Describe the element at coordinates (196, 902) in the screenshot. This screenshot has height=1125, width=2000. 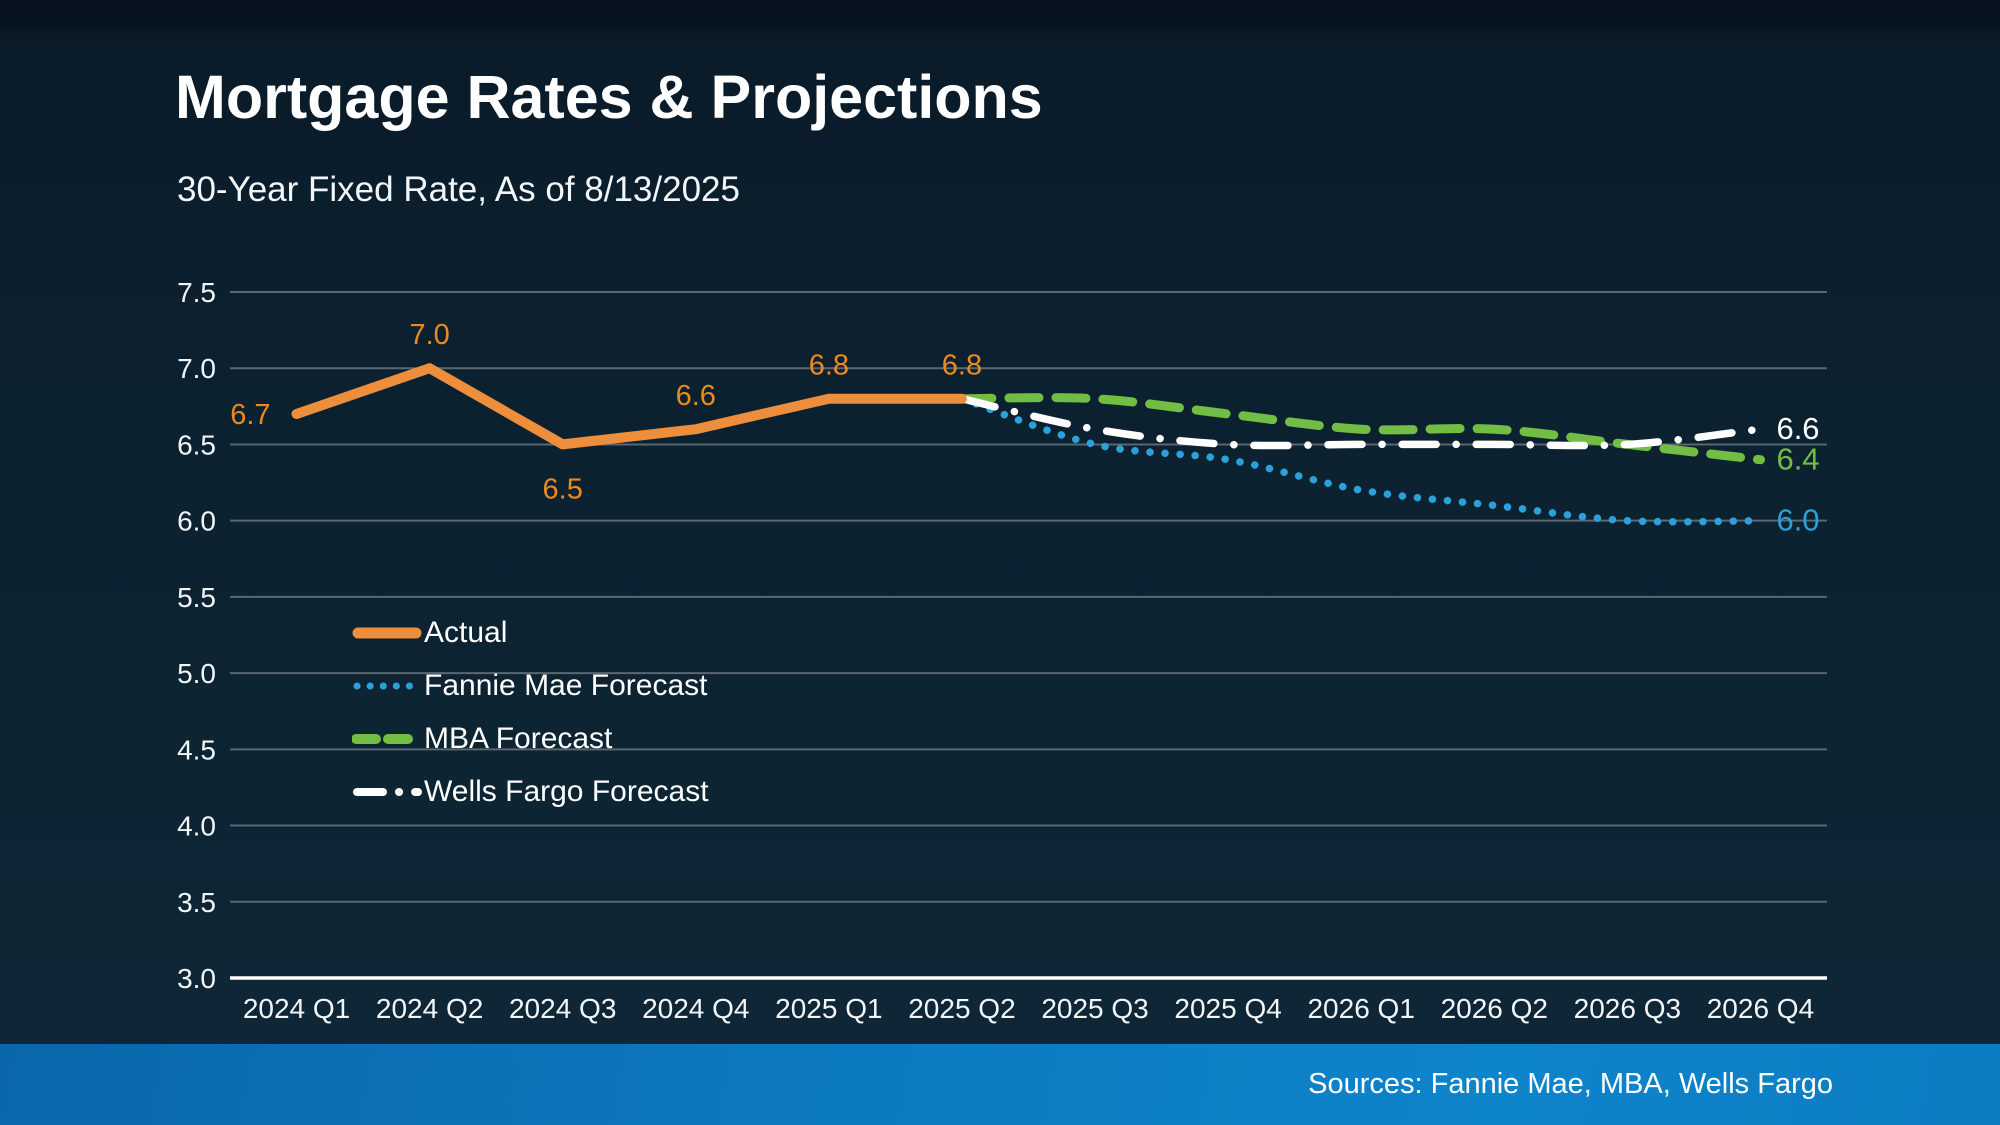
I see `y-axis-tick-label: 3.5` at that location.